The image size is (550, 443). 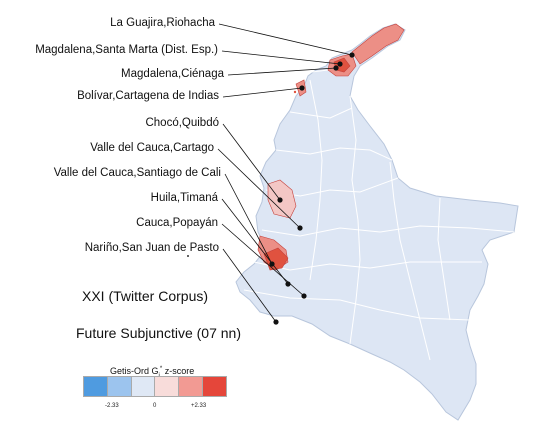 I want to click on legend-color-bar, so click(x=155, y=386).